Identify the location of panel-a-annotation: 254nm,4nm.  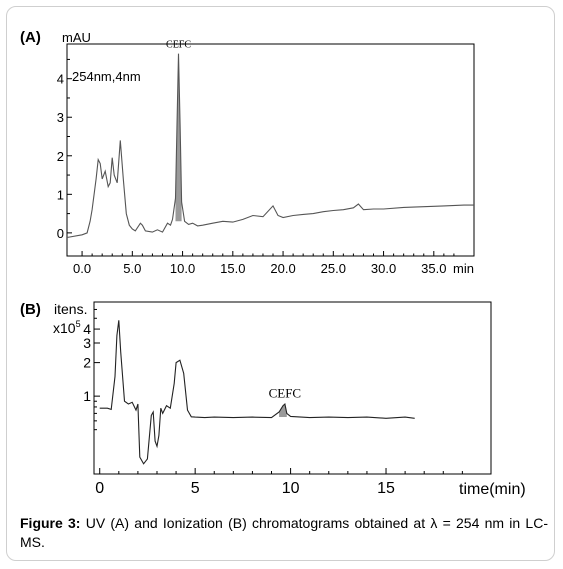
(106, 76).